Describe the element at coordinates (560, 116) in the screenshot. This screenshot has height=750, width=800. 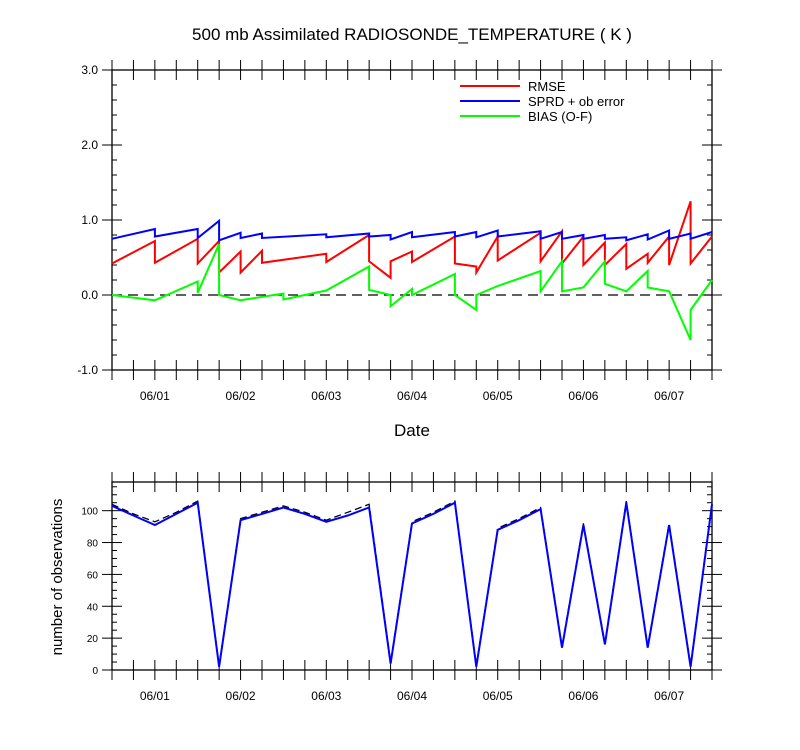
I see `legend-label: BIAS (O-F)` at that location.